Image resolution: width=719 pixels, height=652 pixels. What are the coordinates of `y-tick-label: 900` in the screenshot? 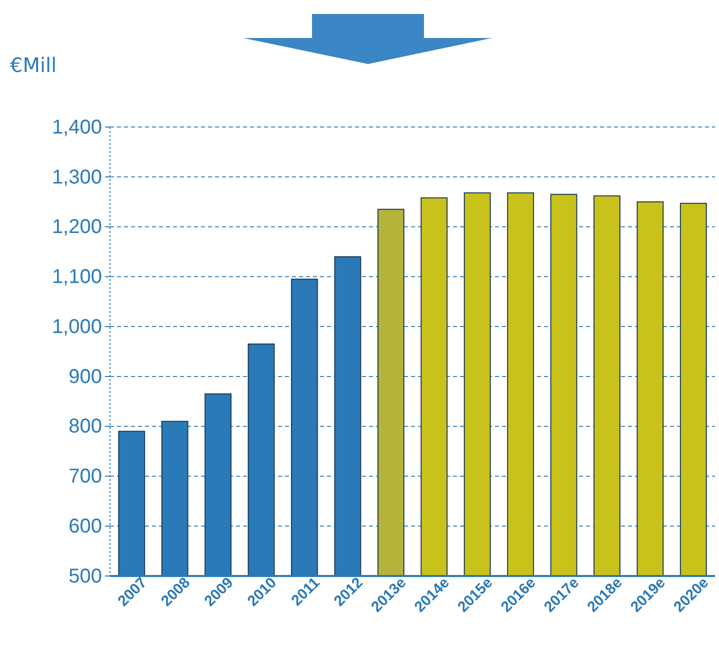 It's located at (85, 377).